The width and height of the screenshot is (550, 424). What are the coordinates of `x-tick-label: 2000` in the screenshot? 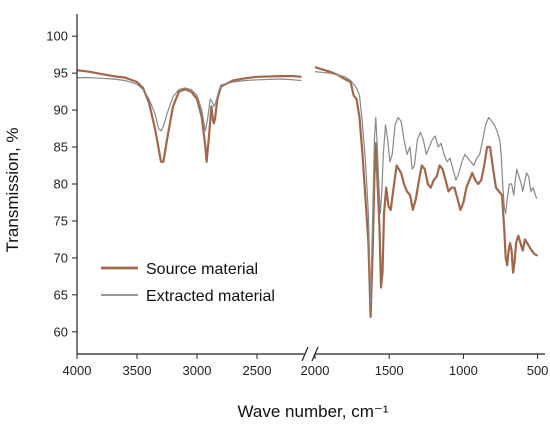 It's located at (315, 370).